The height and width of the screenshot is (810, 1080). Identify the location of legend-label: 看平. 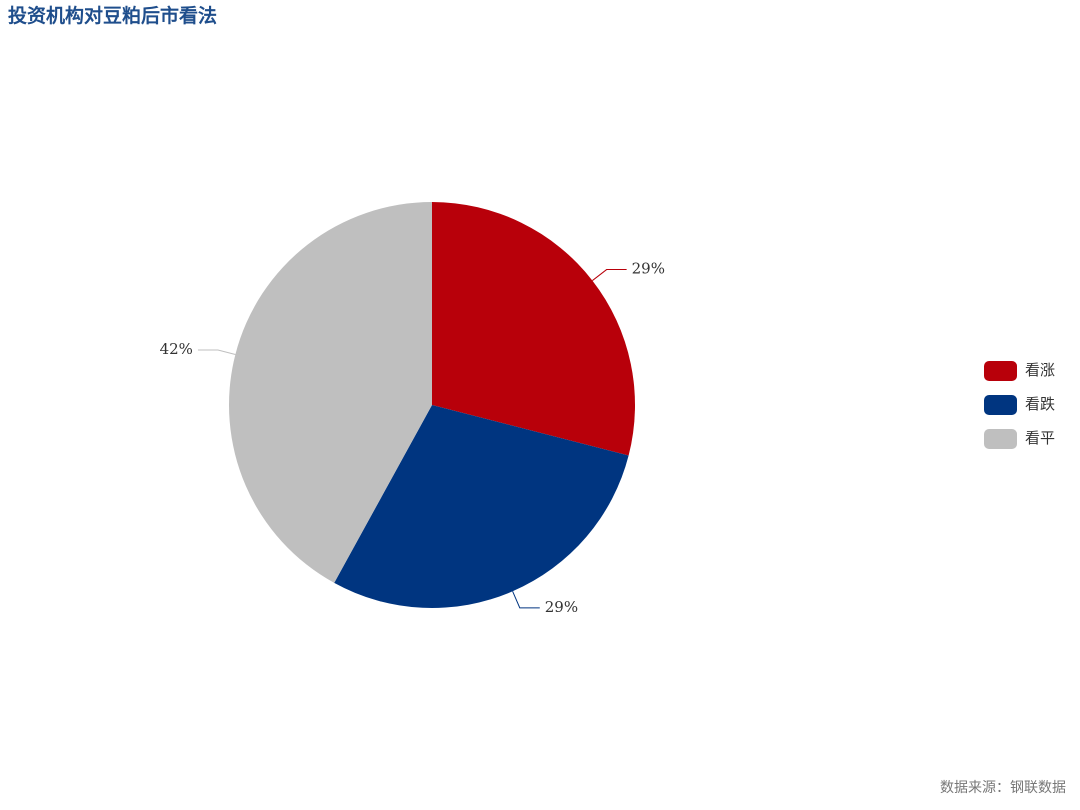
(1040, 438).